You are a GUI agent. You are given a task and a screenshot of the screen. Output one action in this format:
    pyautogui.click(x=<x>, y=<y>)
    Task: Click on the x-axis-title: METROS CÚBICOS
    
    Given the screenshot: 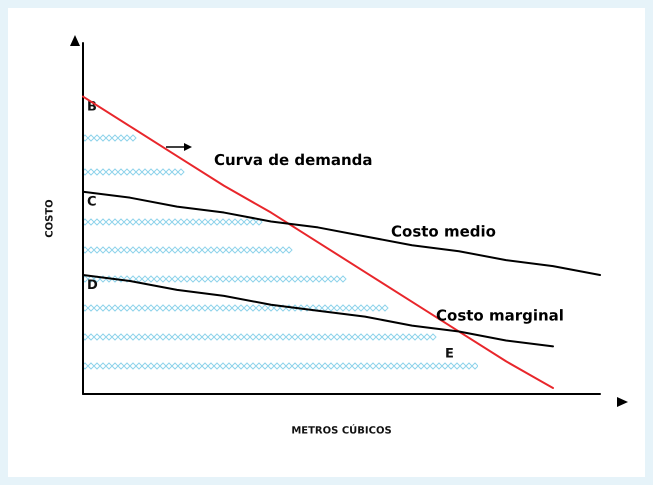 What is the action you would take?
    pyautogui.click(x=341, y=430)
    